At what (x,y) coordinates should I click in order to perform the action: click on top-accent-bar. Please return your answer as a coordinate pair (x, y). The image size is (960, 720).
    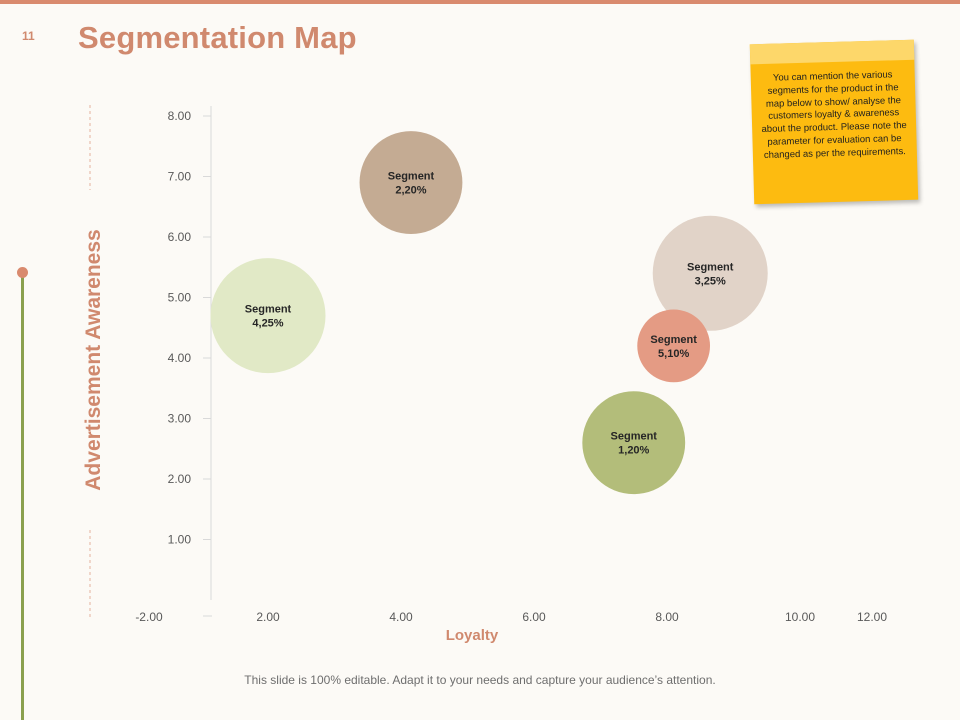
    Looking at the image, I should click on (480, 2).